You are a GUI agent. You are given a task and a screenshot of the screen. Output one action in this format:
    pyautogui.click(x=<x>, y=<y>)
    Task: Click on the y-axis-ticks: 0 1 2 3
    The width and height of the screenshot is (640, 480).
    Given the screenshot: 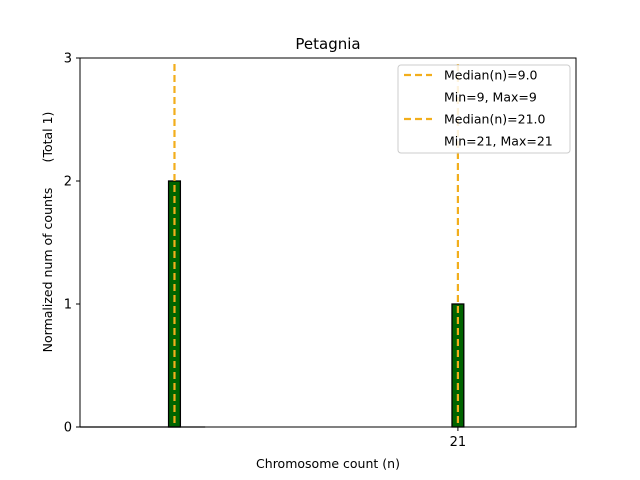 What is the action you would take?
    pyautogui.click(x=72, y=244)
    